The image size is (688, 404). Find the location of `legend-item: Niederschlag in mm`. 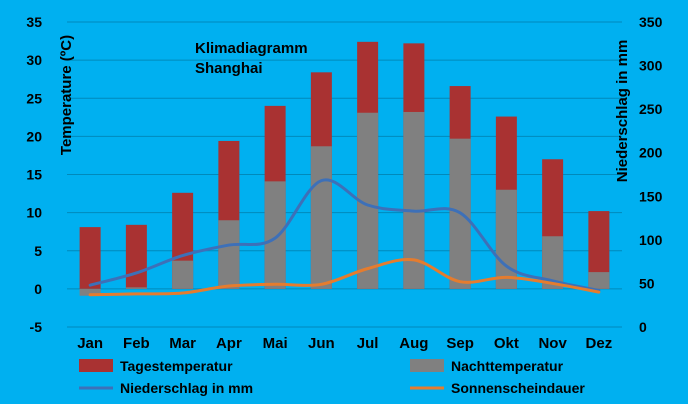

legend-item: Niederschlag in mm is located at coordinates (166, 388).